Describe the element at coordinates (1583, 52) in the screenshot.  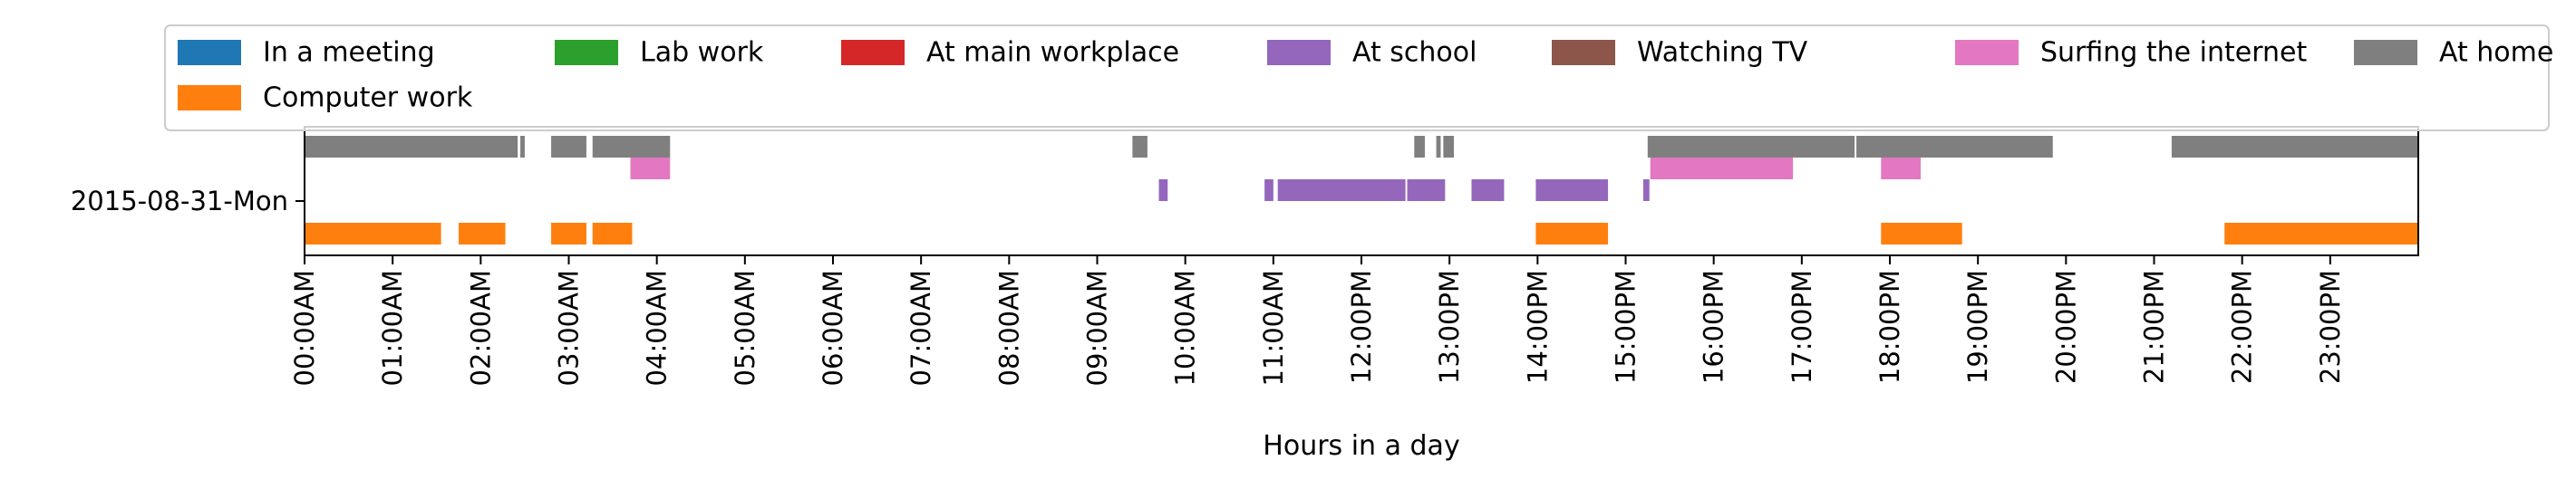
I see `legend-swatch-watching-tv` at that location.